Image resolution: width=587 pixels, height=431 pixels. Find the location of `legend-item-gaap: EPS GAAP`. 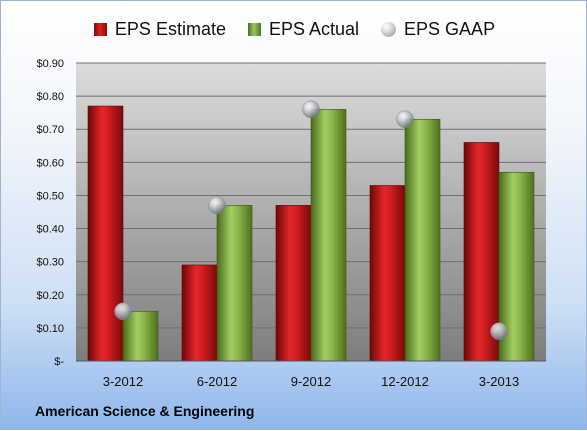

legend-item-gaap: EPS GAAP is located at coordinates (438, 29).